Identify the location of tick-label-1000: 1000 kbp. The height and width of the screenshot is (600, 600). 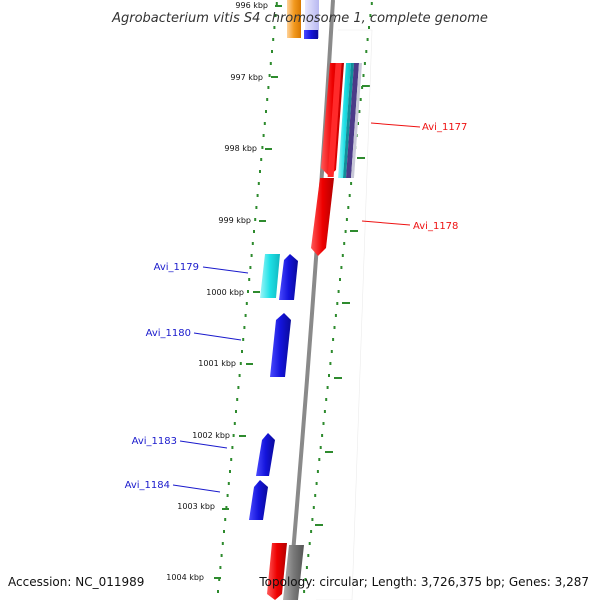
(225, 292).